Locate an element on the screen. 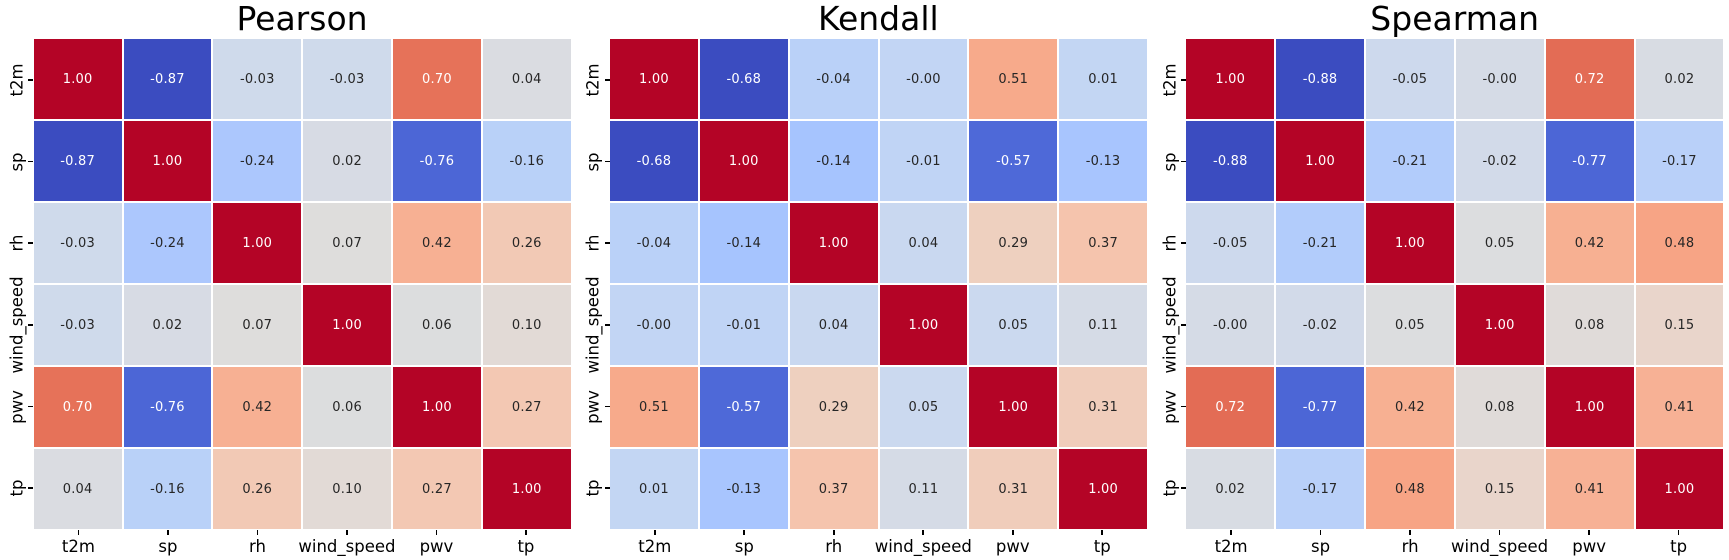  heatmap-cell: 0.01 is located at coordinates (1103, 79).